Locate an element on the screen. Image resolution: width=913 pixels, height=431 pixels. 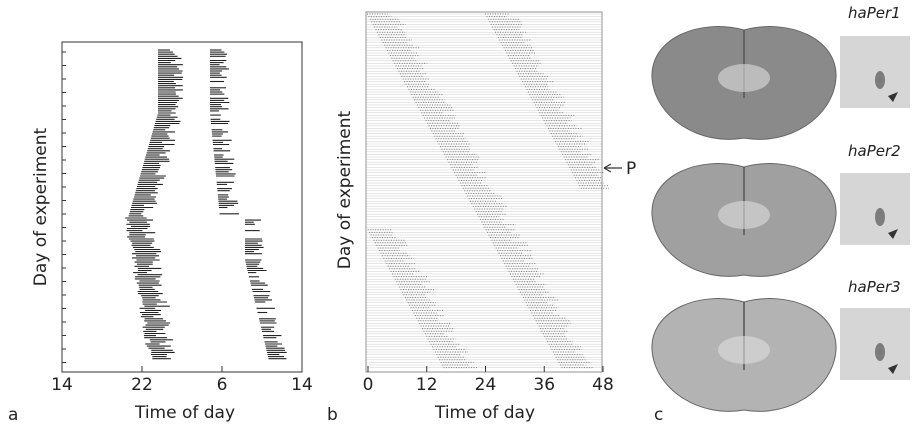
panel-letter: c is located at coordinates (658, 415).